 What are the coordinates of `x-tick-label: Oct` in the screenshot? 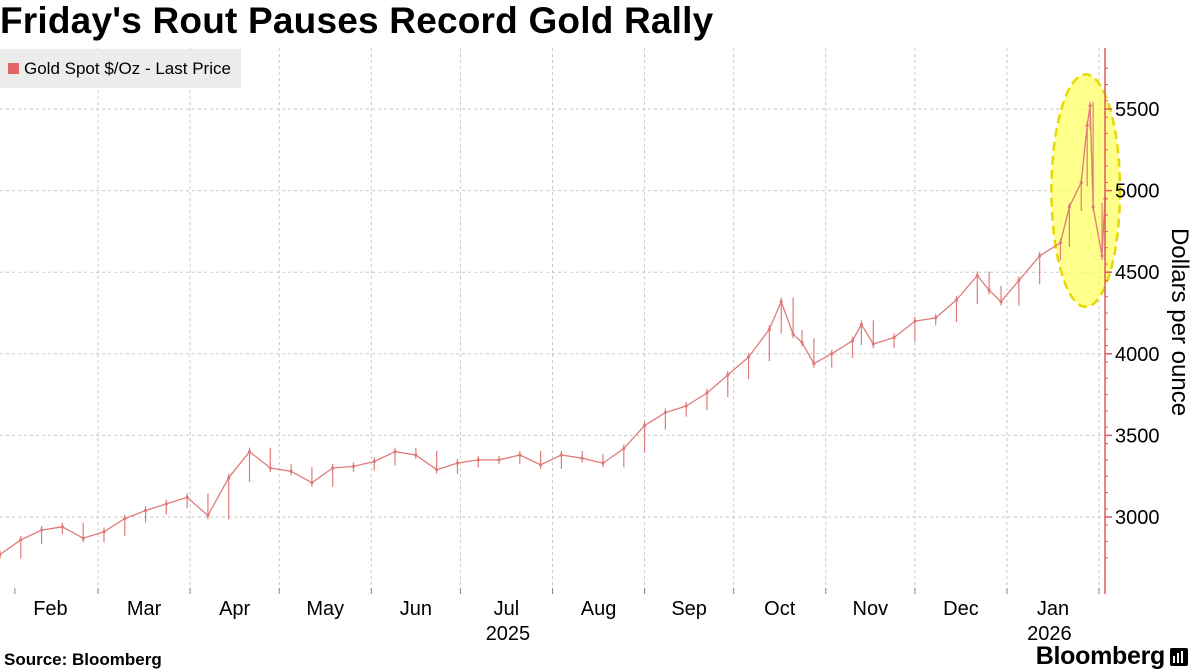 It's located at (780, 609).